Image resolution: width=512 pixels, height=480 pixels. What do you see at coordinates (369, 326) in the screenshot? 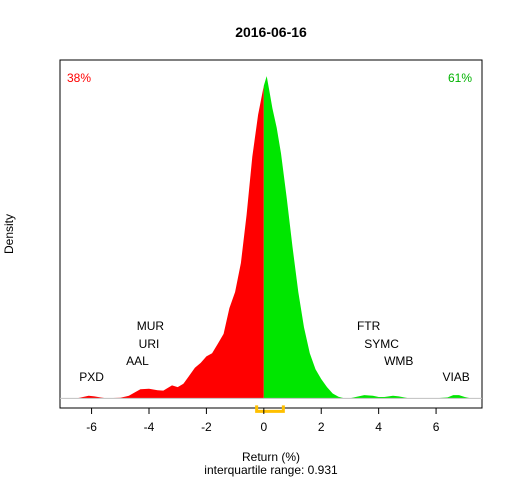
I see `ticker-label-ftr: FTR` at bounding box center [369, 326].